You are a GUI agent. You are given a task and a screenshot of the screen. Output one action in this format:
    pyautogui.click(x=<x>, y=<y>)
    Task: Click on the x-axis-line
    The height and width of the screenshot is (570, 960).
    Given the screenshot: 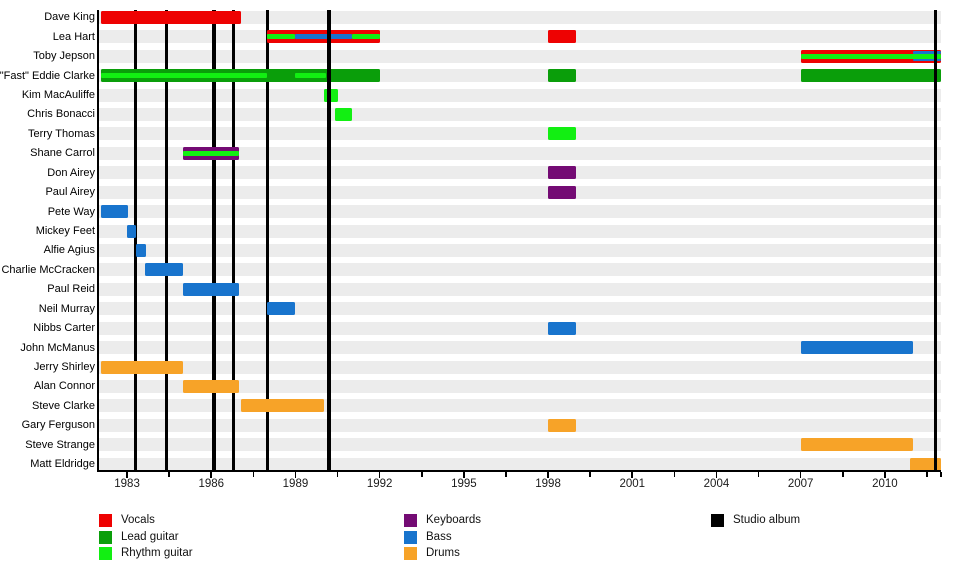 What is the action you would take?
    pyautogui.click(x=519, y=471)
    